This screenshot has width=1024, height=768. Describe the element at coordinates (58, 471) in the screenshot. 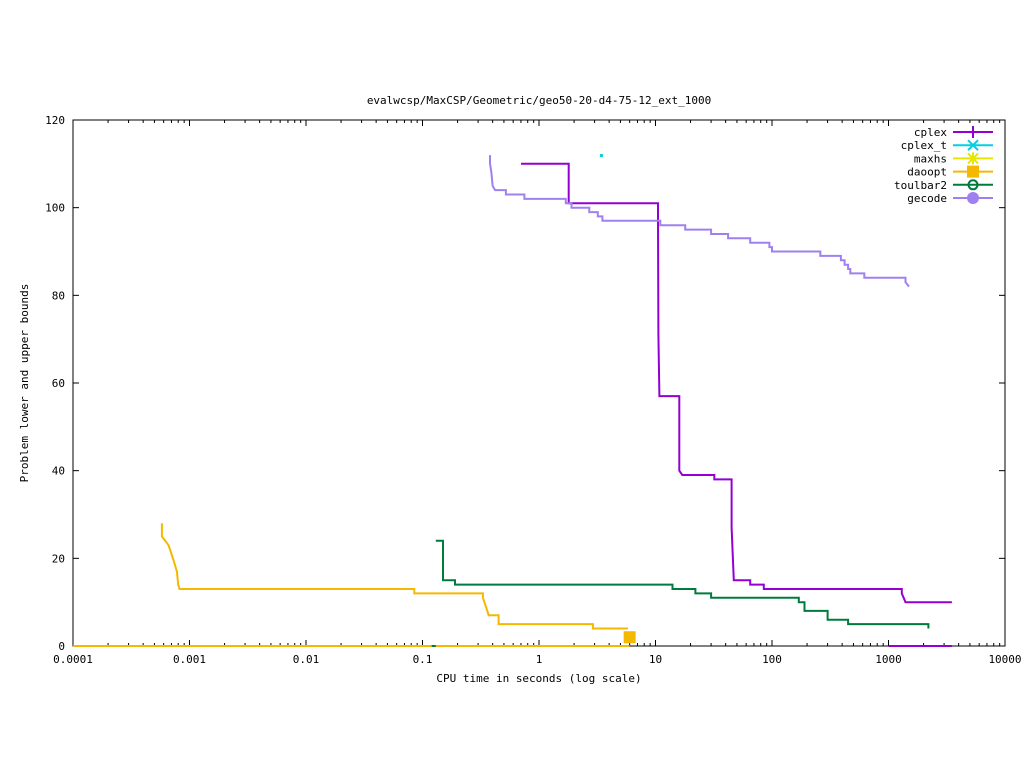

I see `y-tick-label: 40` at that location.